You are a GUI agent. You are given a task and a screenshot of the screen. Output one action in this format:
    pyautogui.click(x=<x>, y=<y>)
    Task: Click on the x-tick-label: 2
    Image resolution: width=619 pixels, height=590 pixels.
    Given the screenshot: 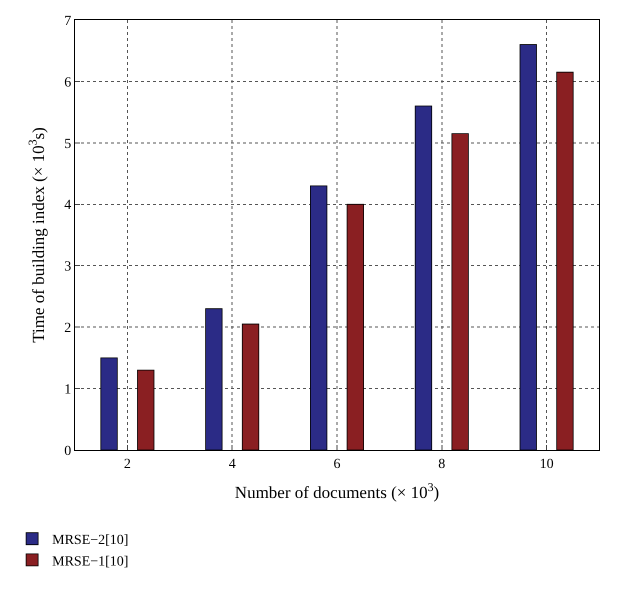 What is the action you would take?
    pyautogui.click(x=127, y=464)
    